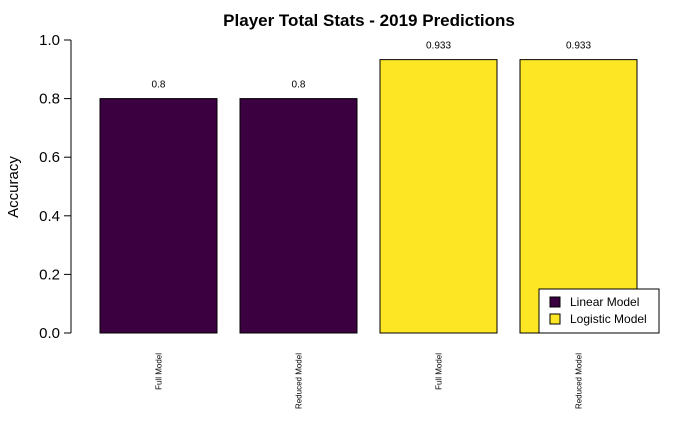 Image resolution: width=700 pixels, height=432 pixels. What do you see at coordinates (49, 274) in the screenshot?
I see `y-tick-label: 0.2` at bounding box center [49, 274].